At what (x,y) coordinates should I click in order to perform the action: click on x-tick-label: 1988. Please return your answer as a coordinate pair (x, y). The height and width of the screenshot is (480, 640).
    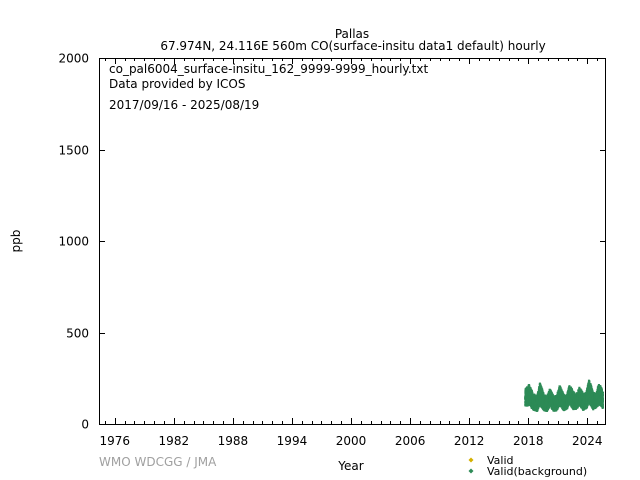
    Looking at the image, I should click on (233, 441).